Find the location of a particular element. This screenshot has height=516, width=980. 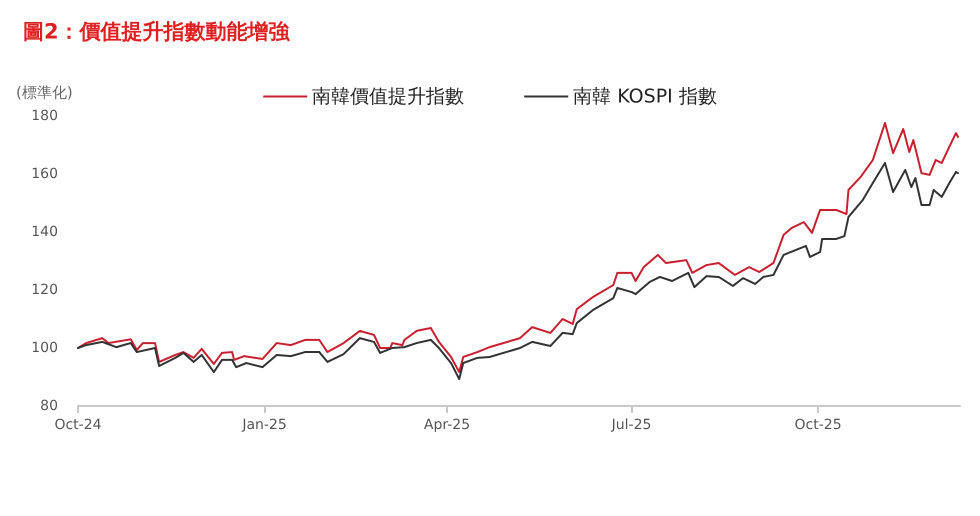

x-tick-label: Jan-25 is located at coordinates (264, 425).